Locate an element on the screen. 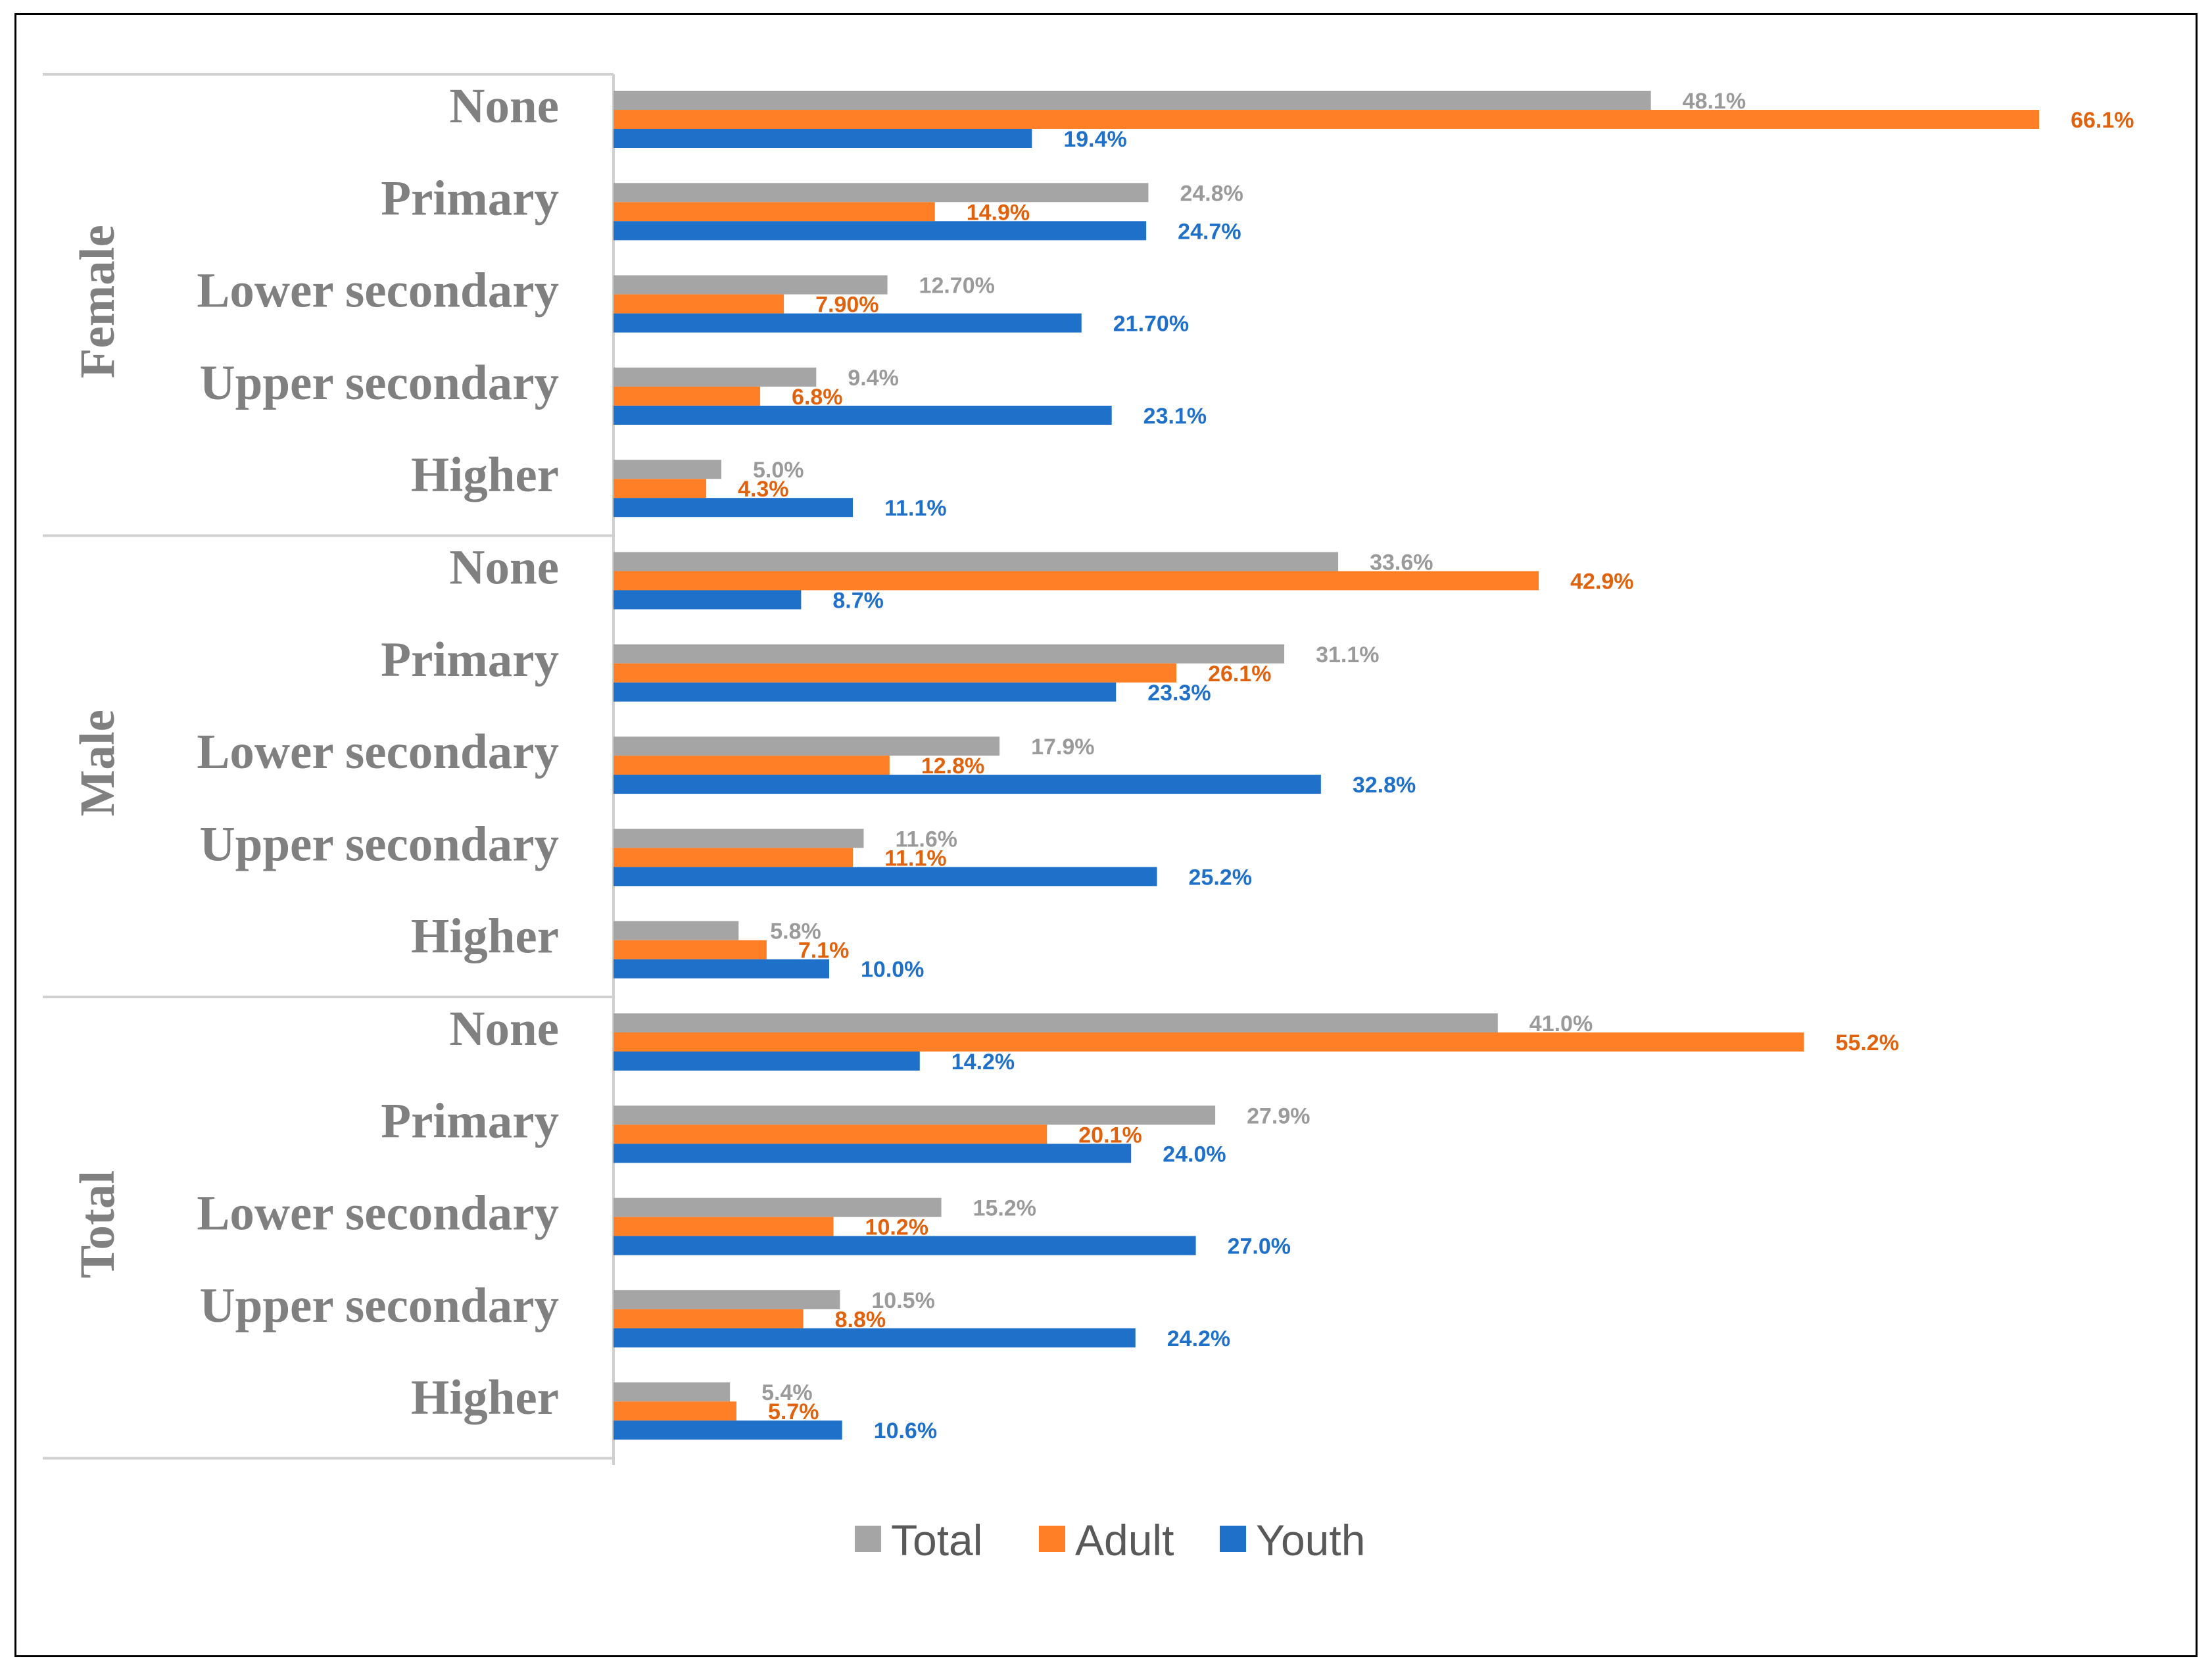 The image size is (2212, 1671). bar-male-none-youth is located at coordinates (707, 600).